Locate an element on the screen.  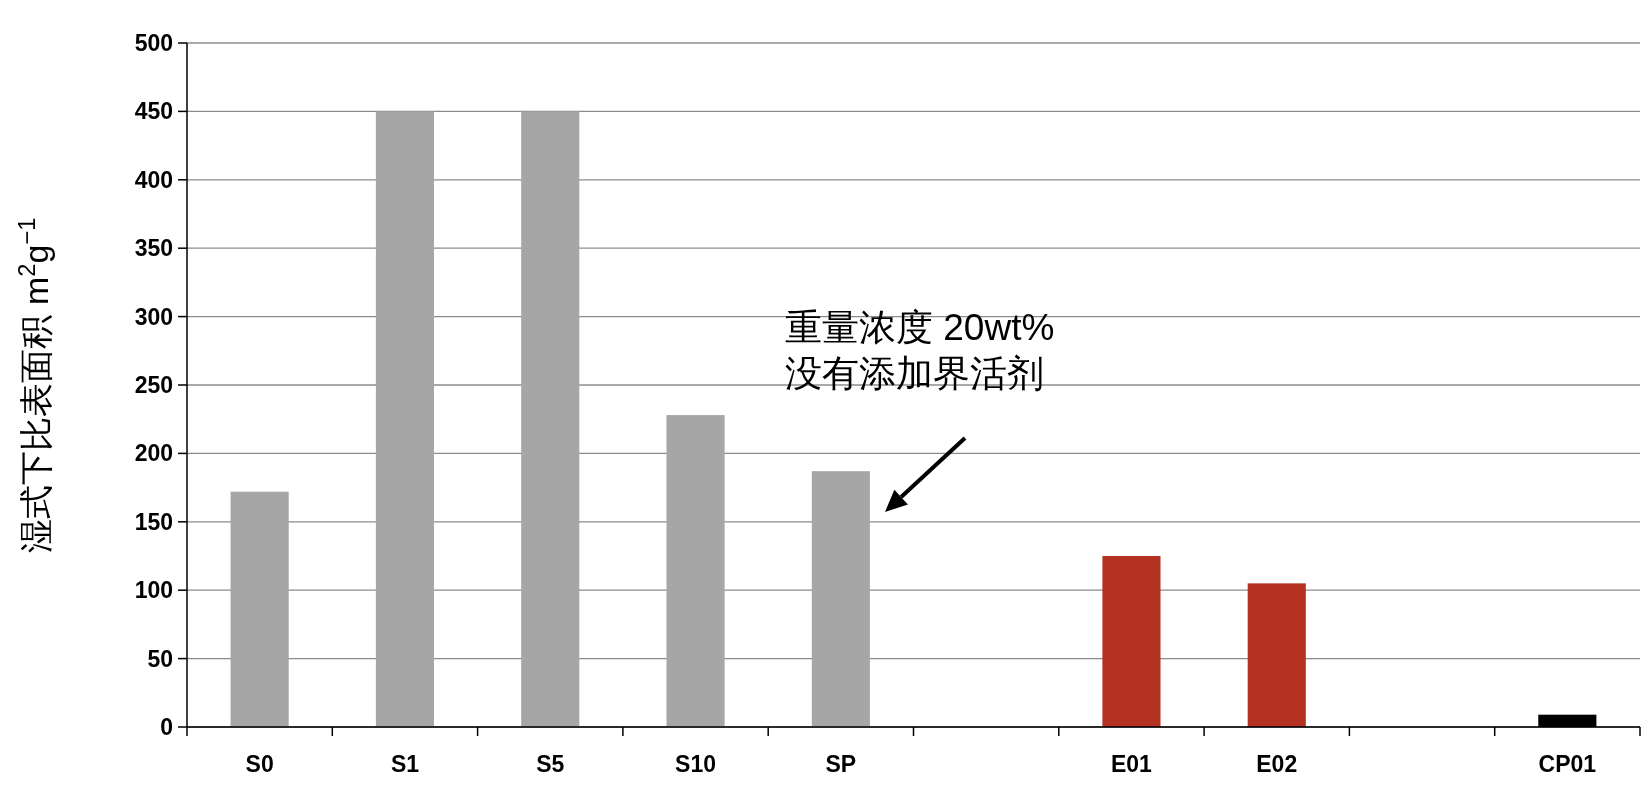
y-tick-label: 250 is located at coordinates (153, 385).